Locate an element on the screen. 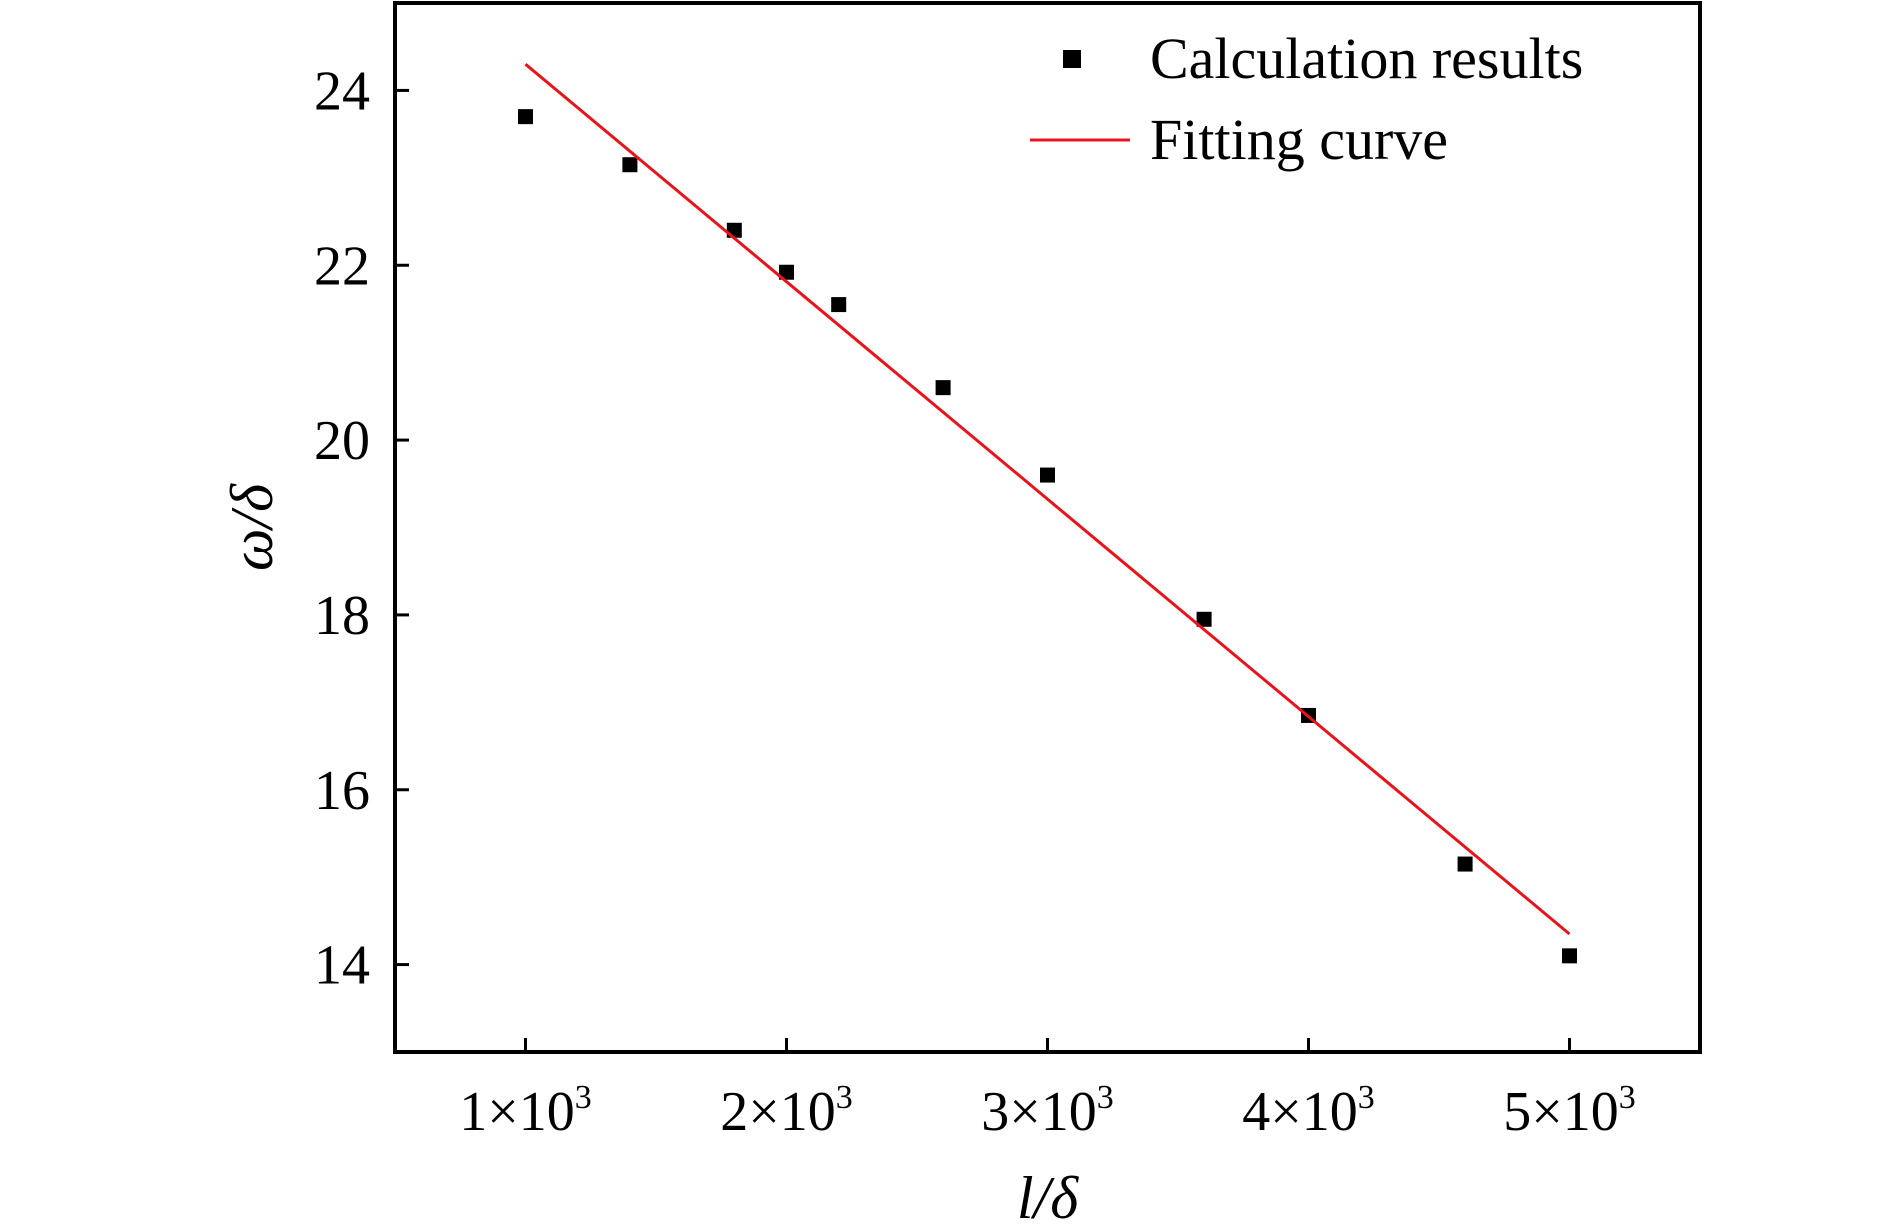  y-tick-label-4: 22 is located at coordinates (342, 266).